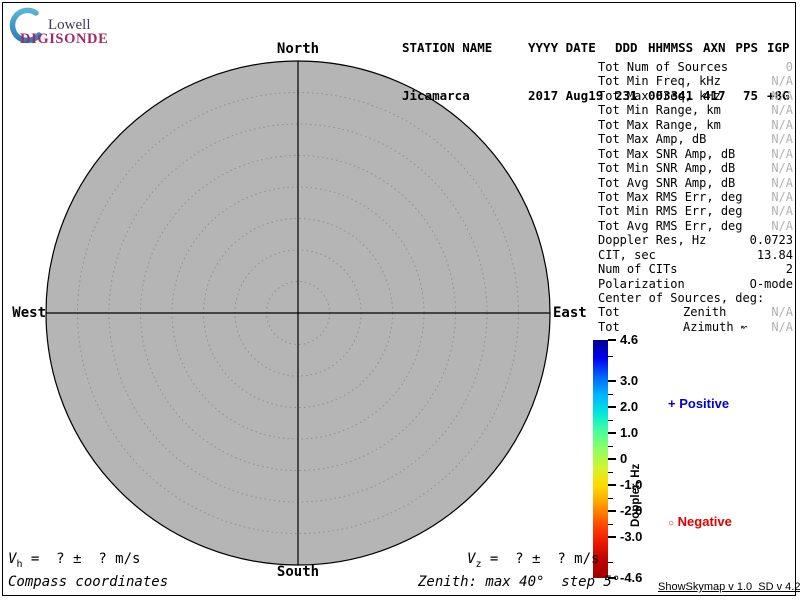 Image resolution: width=800 pixels, height=600 pixels. What do you see at coordinates (670, 211) in the screenshot?
I see `stat-label: Tot Min RMS Err, deg` at bounding box center [670, 211].